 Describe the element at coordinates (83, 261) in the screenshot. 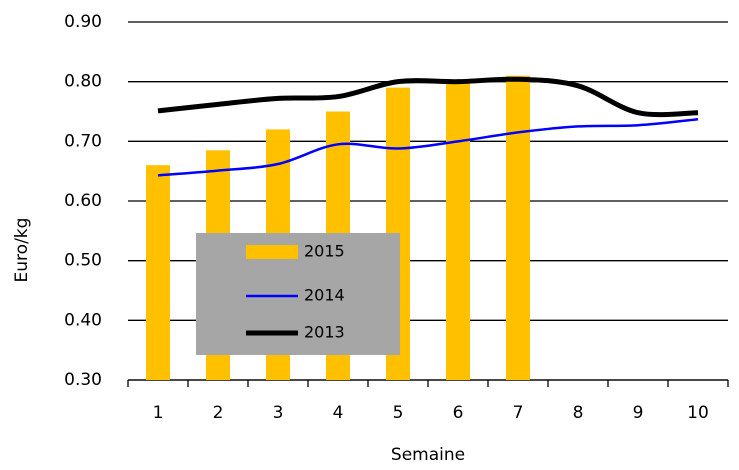

I see `y-tick-label: 0.50` at that location.